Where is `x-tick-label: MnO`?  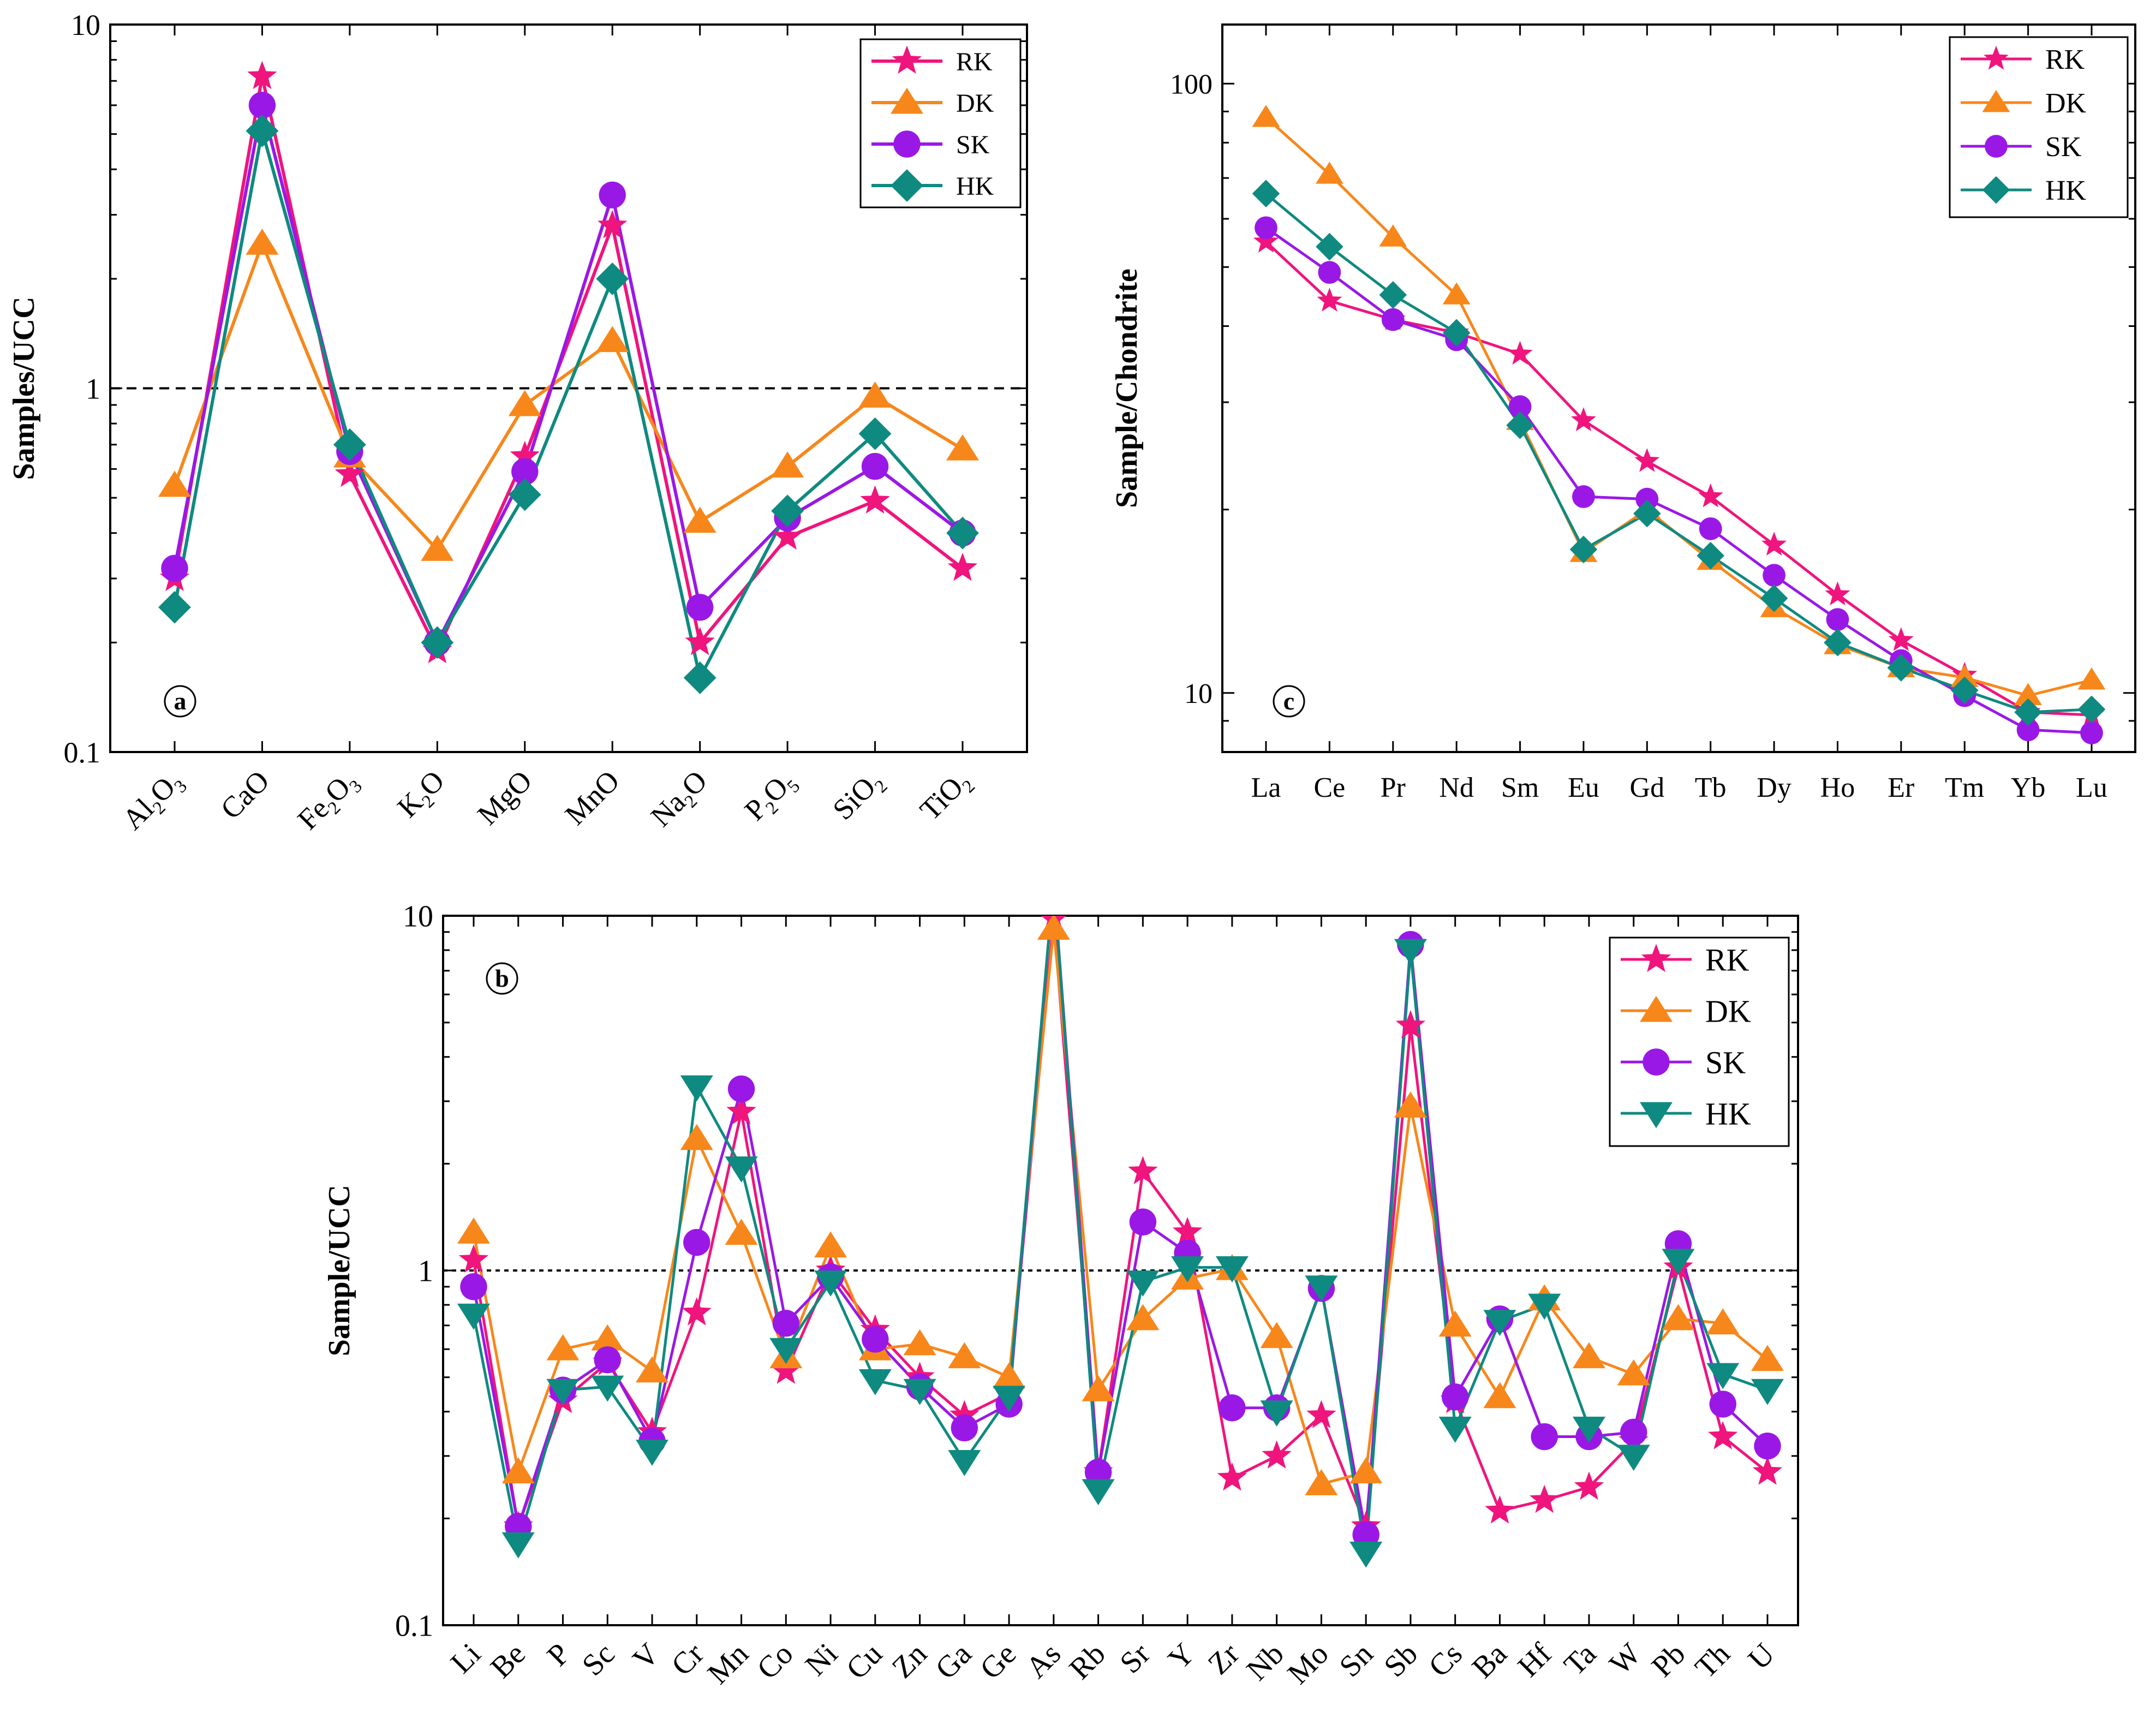
x-tick-label: MnO is located at coordinates (593, 797).